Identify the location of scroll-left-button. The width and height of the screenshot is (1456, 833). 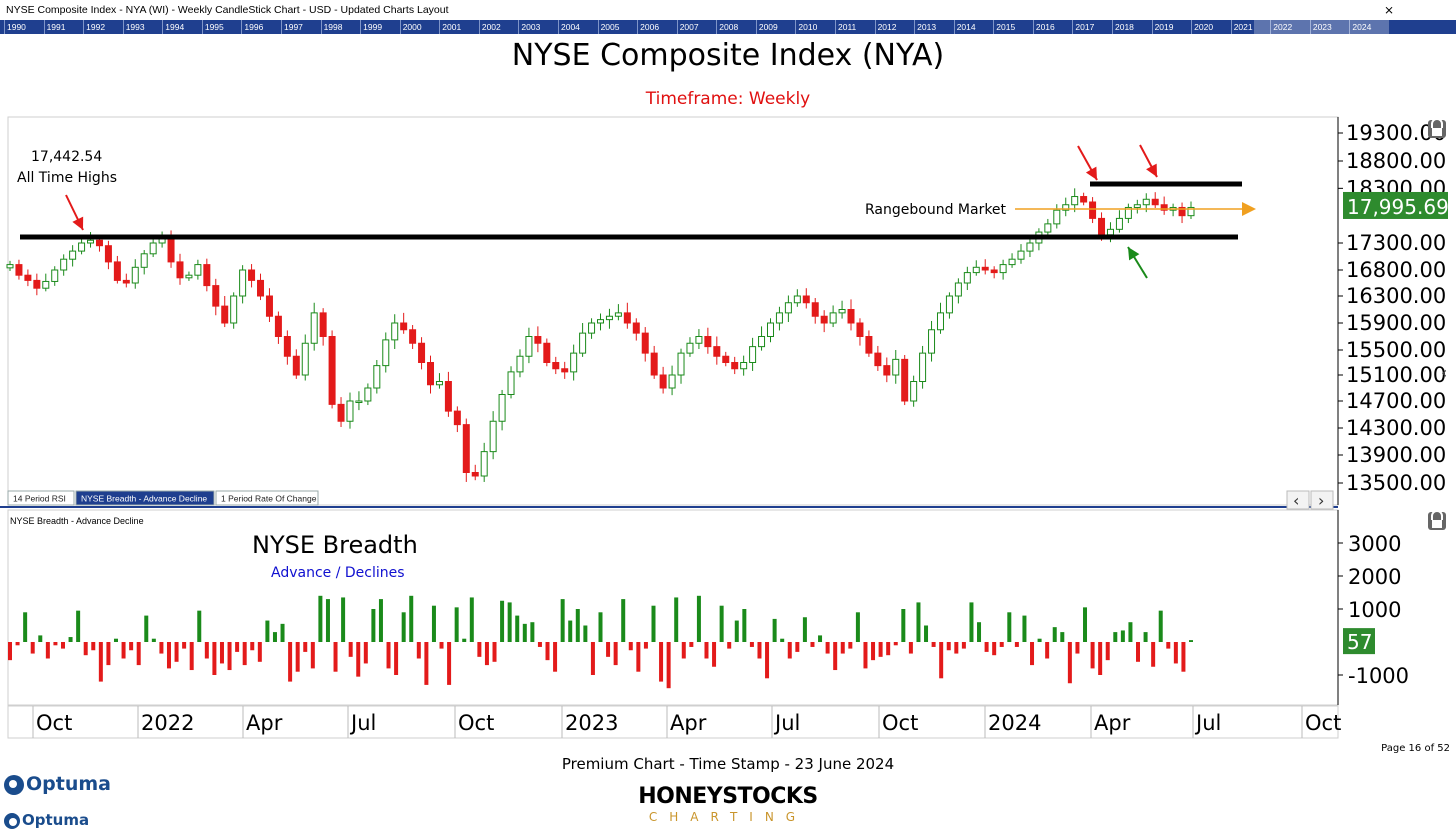
(1298, 500).